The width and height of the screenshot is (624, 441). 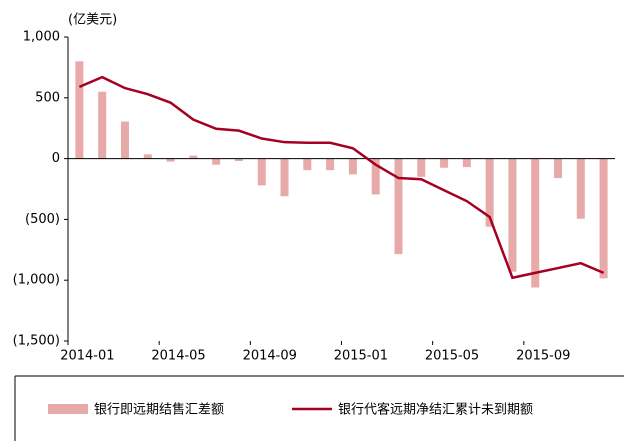 What do you see at coordinates (270, 356) in the screenshot?
I see `x-tick-label: 2014-09` at bounding box center [270, 356].